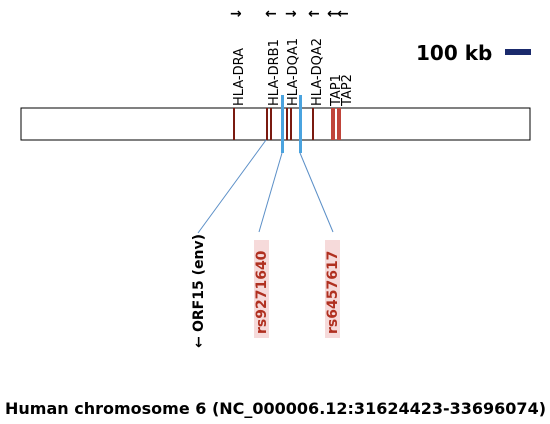  I want to click on label-hla-dqa1: HLA-DQA1, so click(293, 72).